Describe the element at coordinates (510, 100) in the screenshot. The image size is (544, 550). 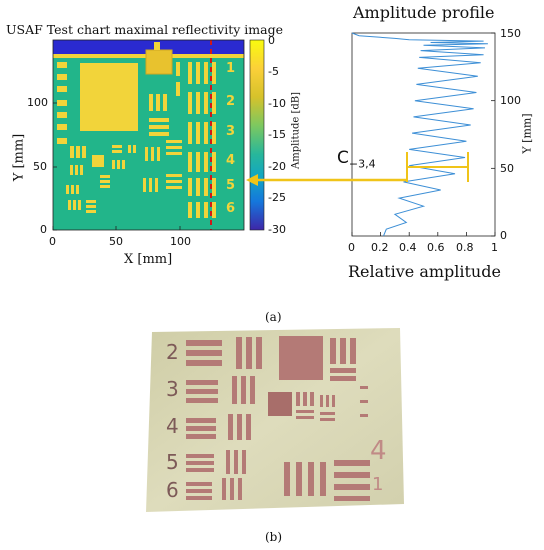
I see `profile-y-tick: 100` at that location.